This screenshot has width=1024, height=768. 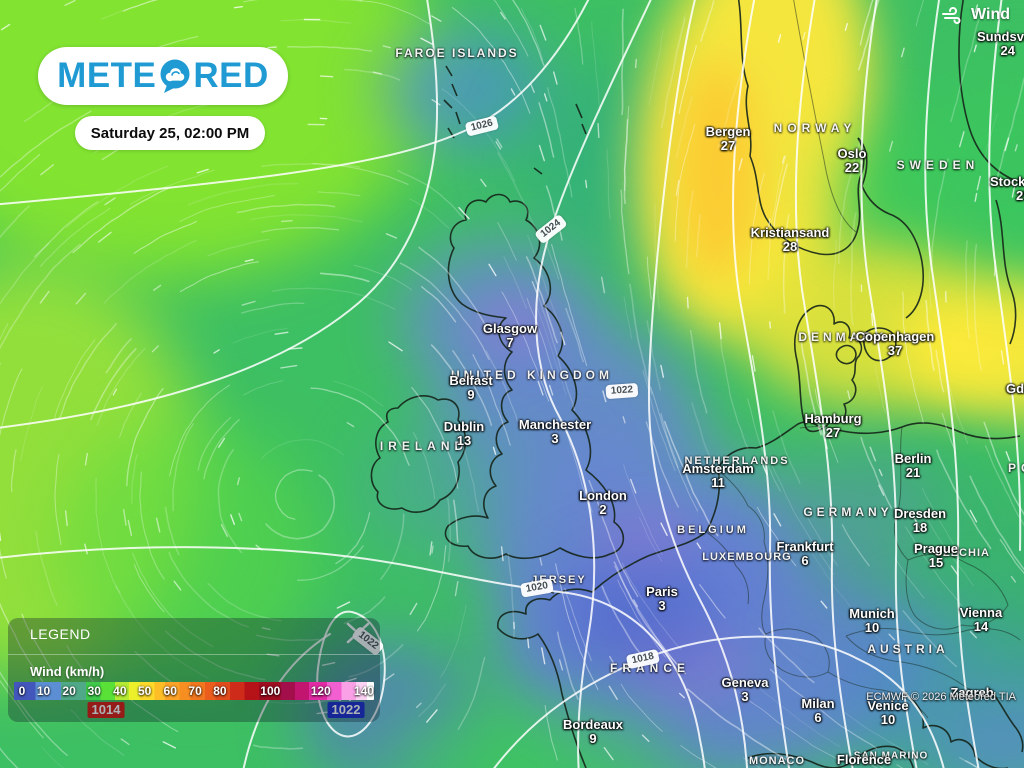 What do you see at coordinates (175, 76) in the screenshot?
I see `meteored-bubble-icon` at bounding box center [175, 76].